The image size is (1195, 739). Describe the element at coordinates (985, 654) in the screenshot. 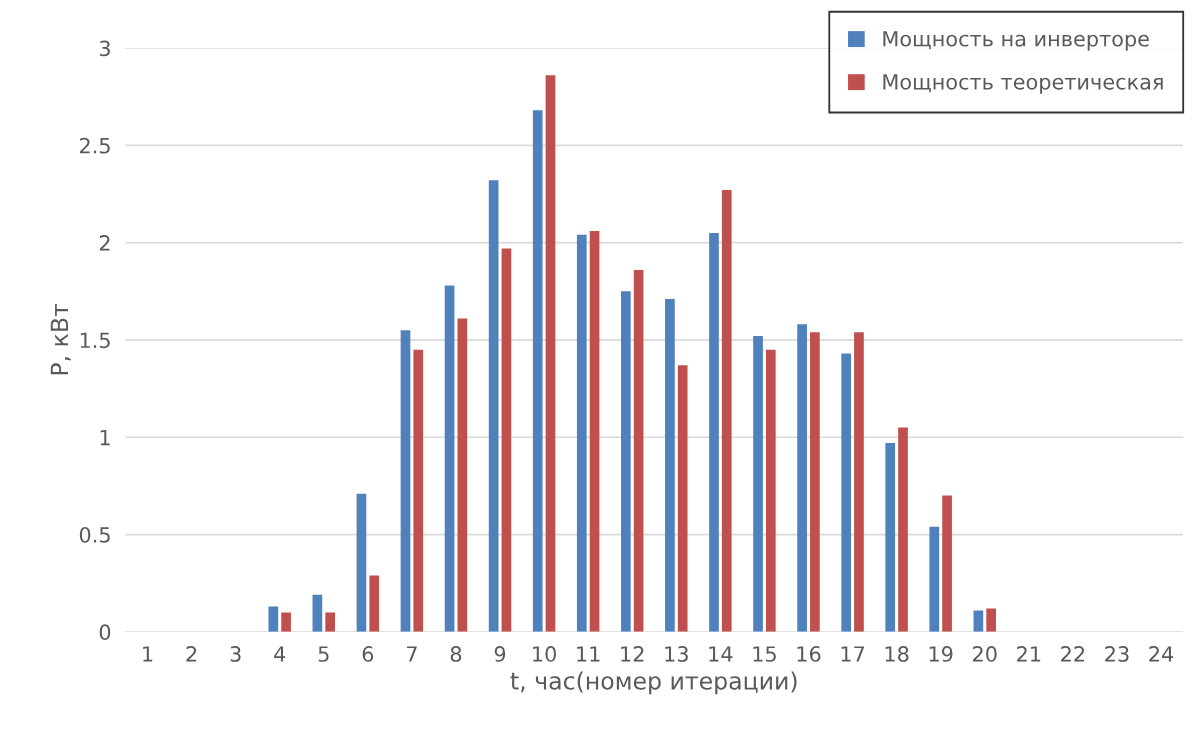

I see `x-tick-label: 20` at that location.